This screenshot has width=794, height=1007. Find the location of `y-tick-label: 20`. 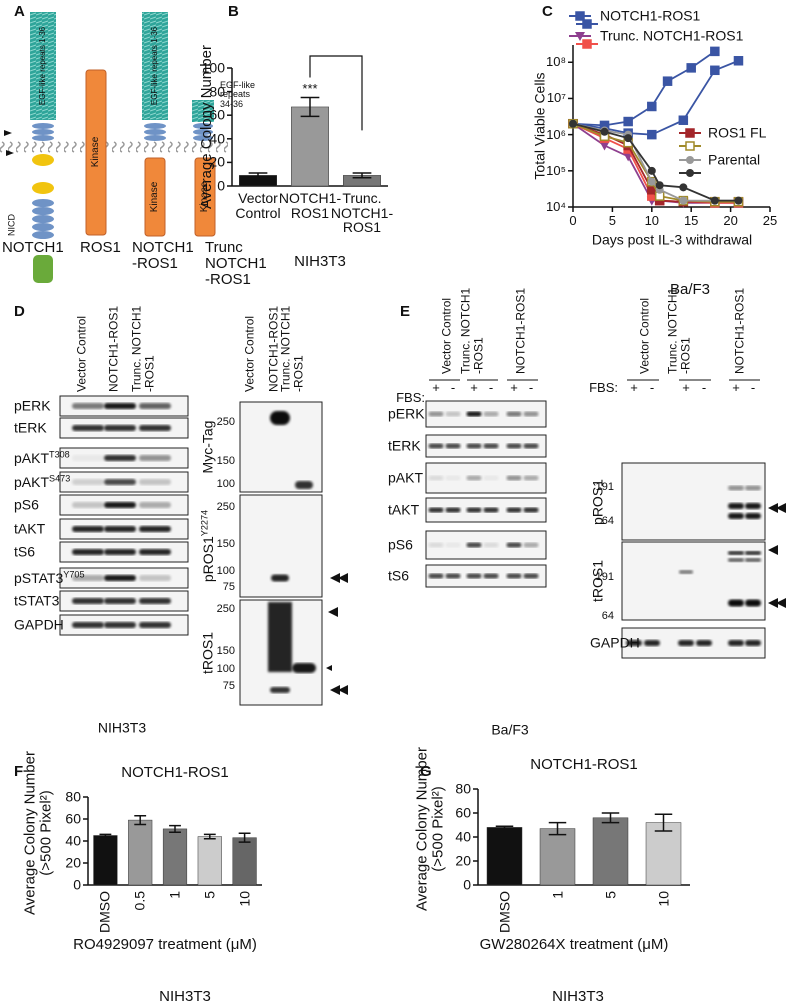

y-tick-label: 20 is located at coordinates (217, 162).